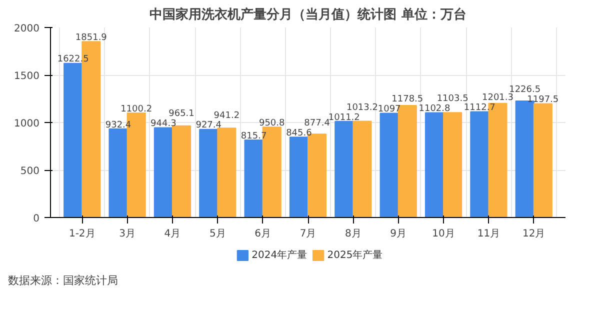 This screenshot has width=590, height=330. I want to click on data-label: 941.2, so click(227, 115).